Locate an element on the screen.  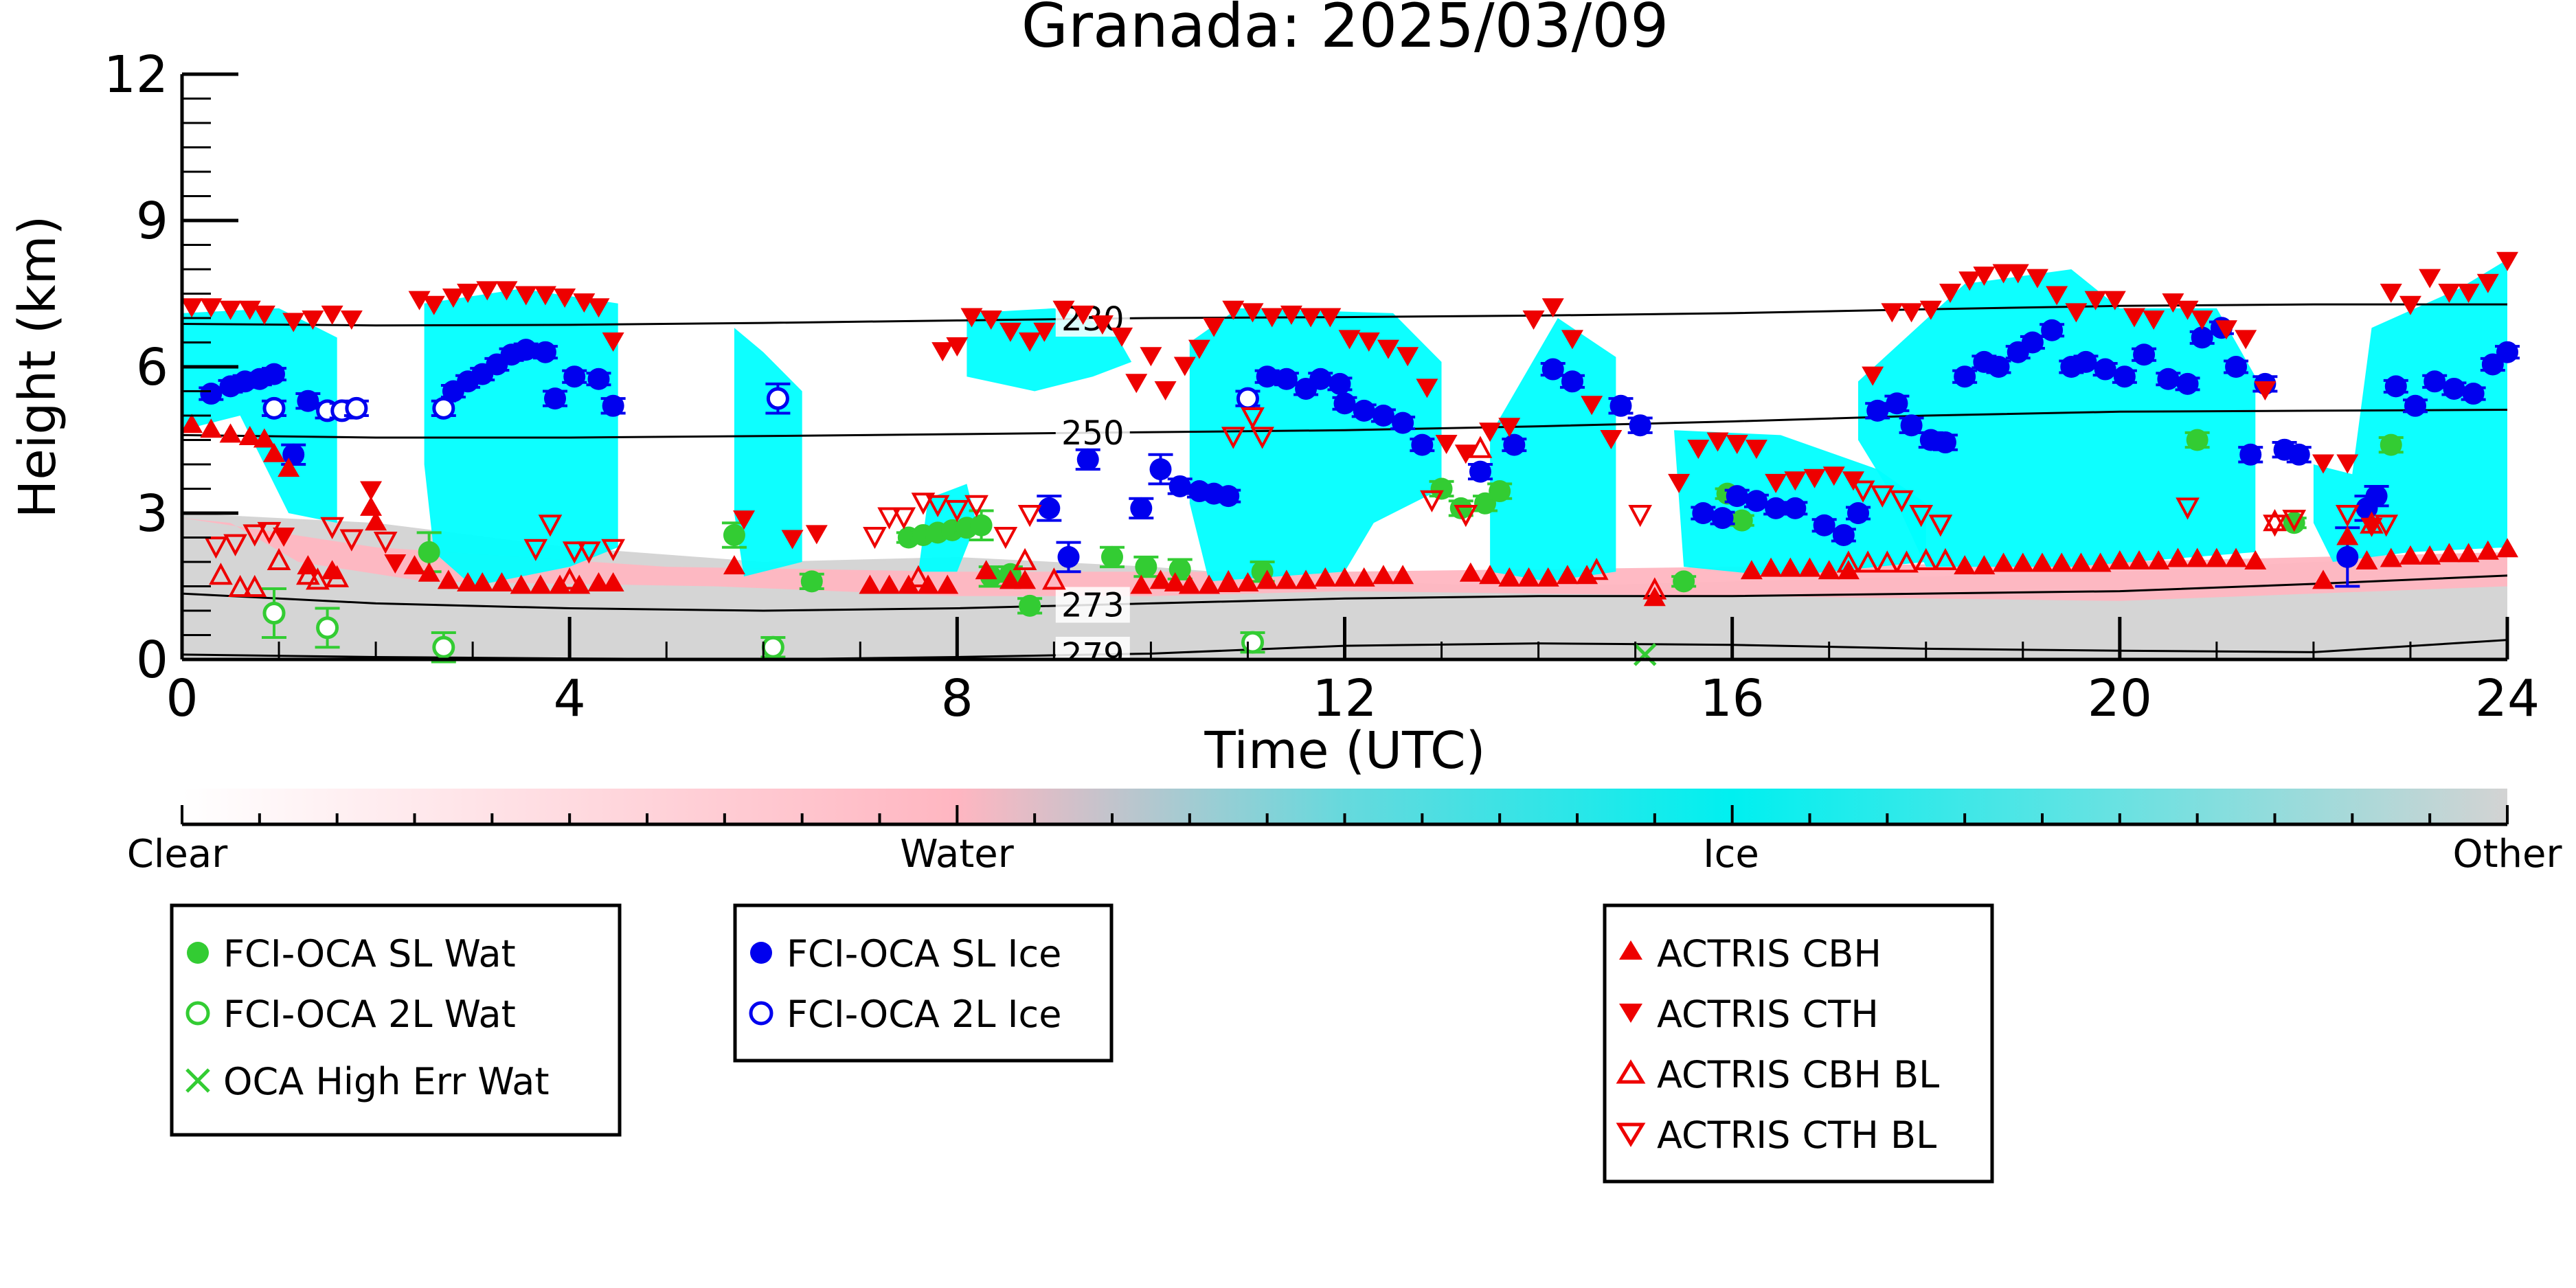
legend-label: FCI-OCA 2L Wat is located at coordinates (369, 1014).